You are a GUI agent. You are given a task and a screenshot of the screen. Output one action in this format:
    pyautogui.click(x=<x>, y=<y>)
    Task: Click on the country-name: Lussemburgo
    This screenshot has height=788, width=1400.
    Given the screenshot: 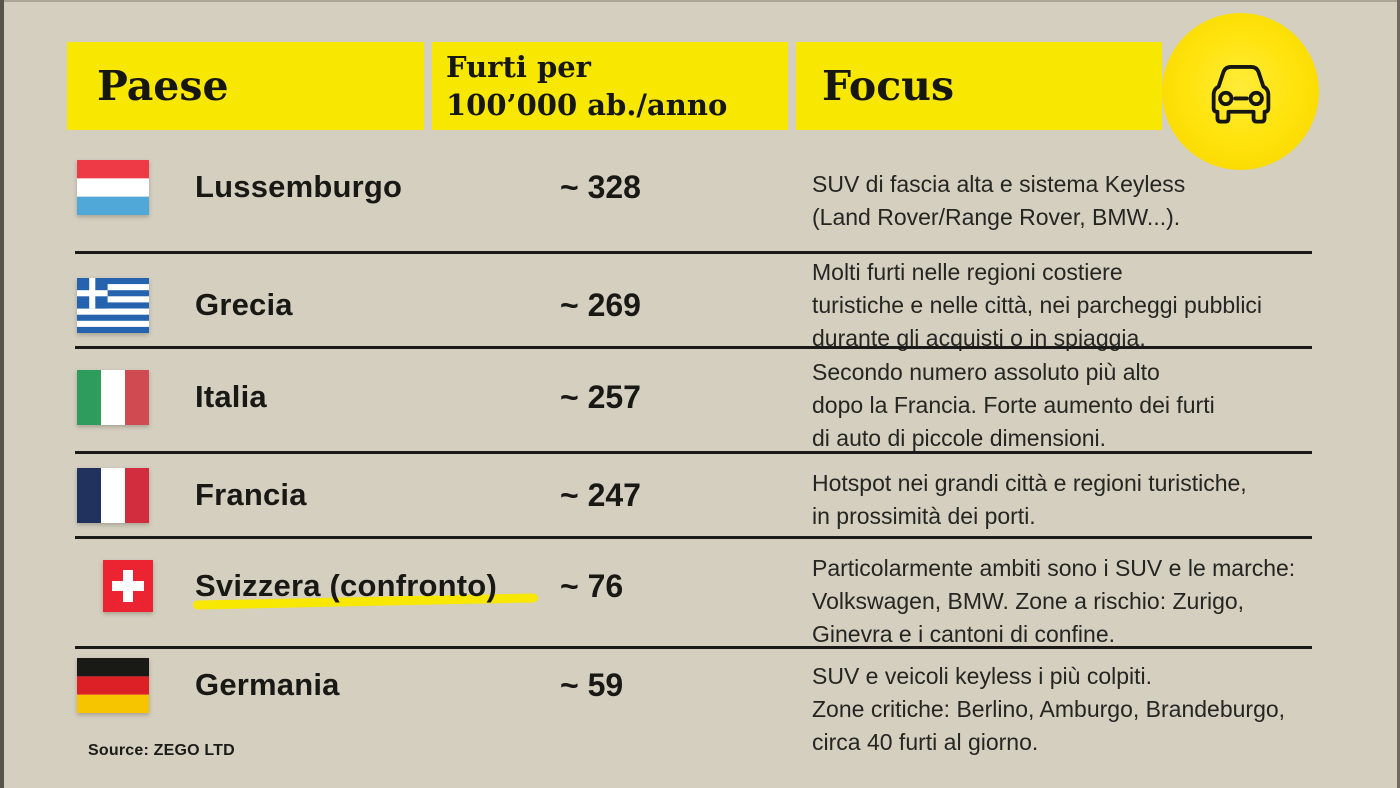 What is the action you would take?
    pyautogui.click(x=299, y=186)
    